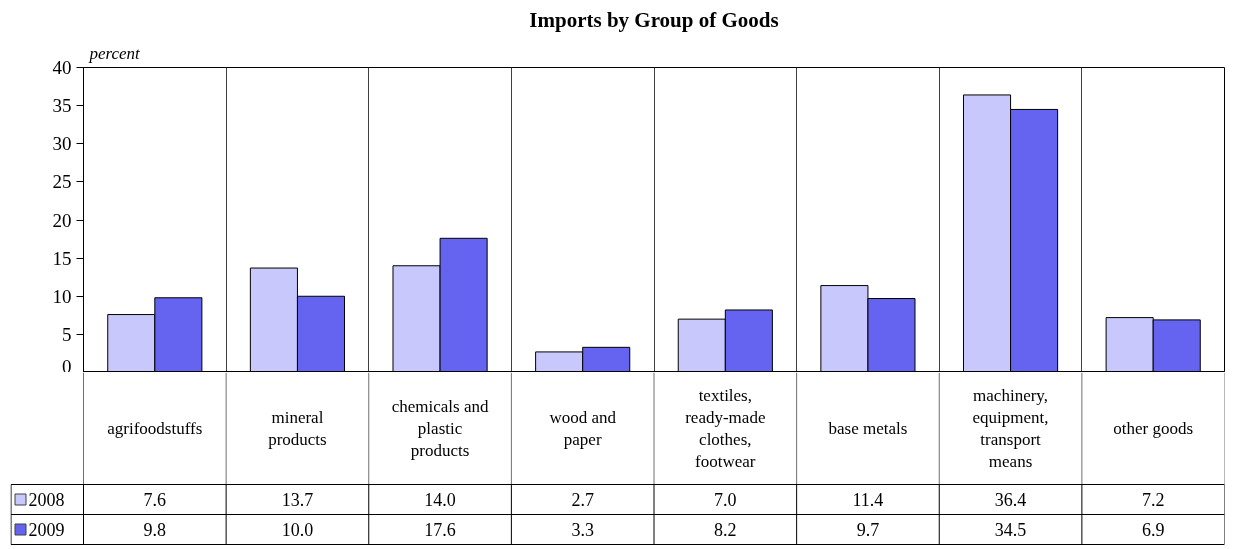 This screenshot has width=1234, height=549. I want to click on x-tick-label: mineral products, so click(297, 428).